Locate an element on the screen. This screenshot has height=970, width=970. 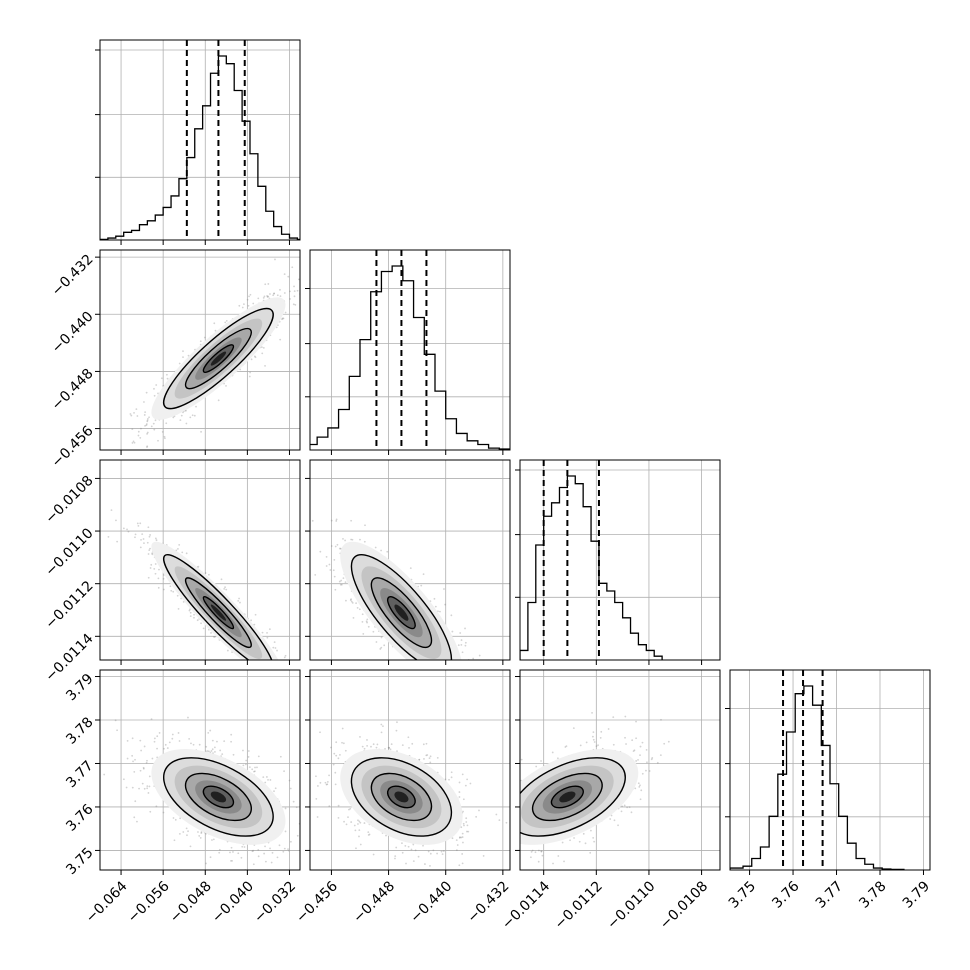
density-content is located at coordinates (200, 350).